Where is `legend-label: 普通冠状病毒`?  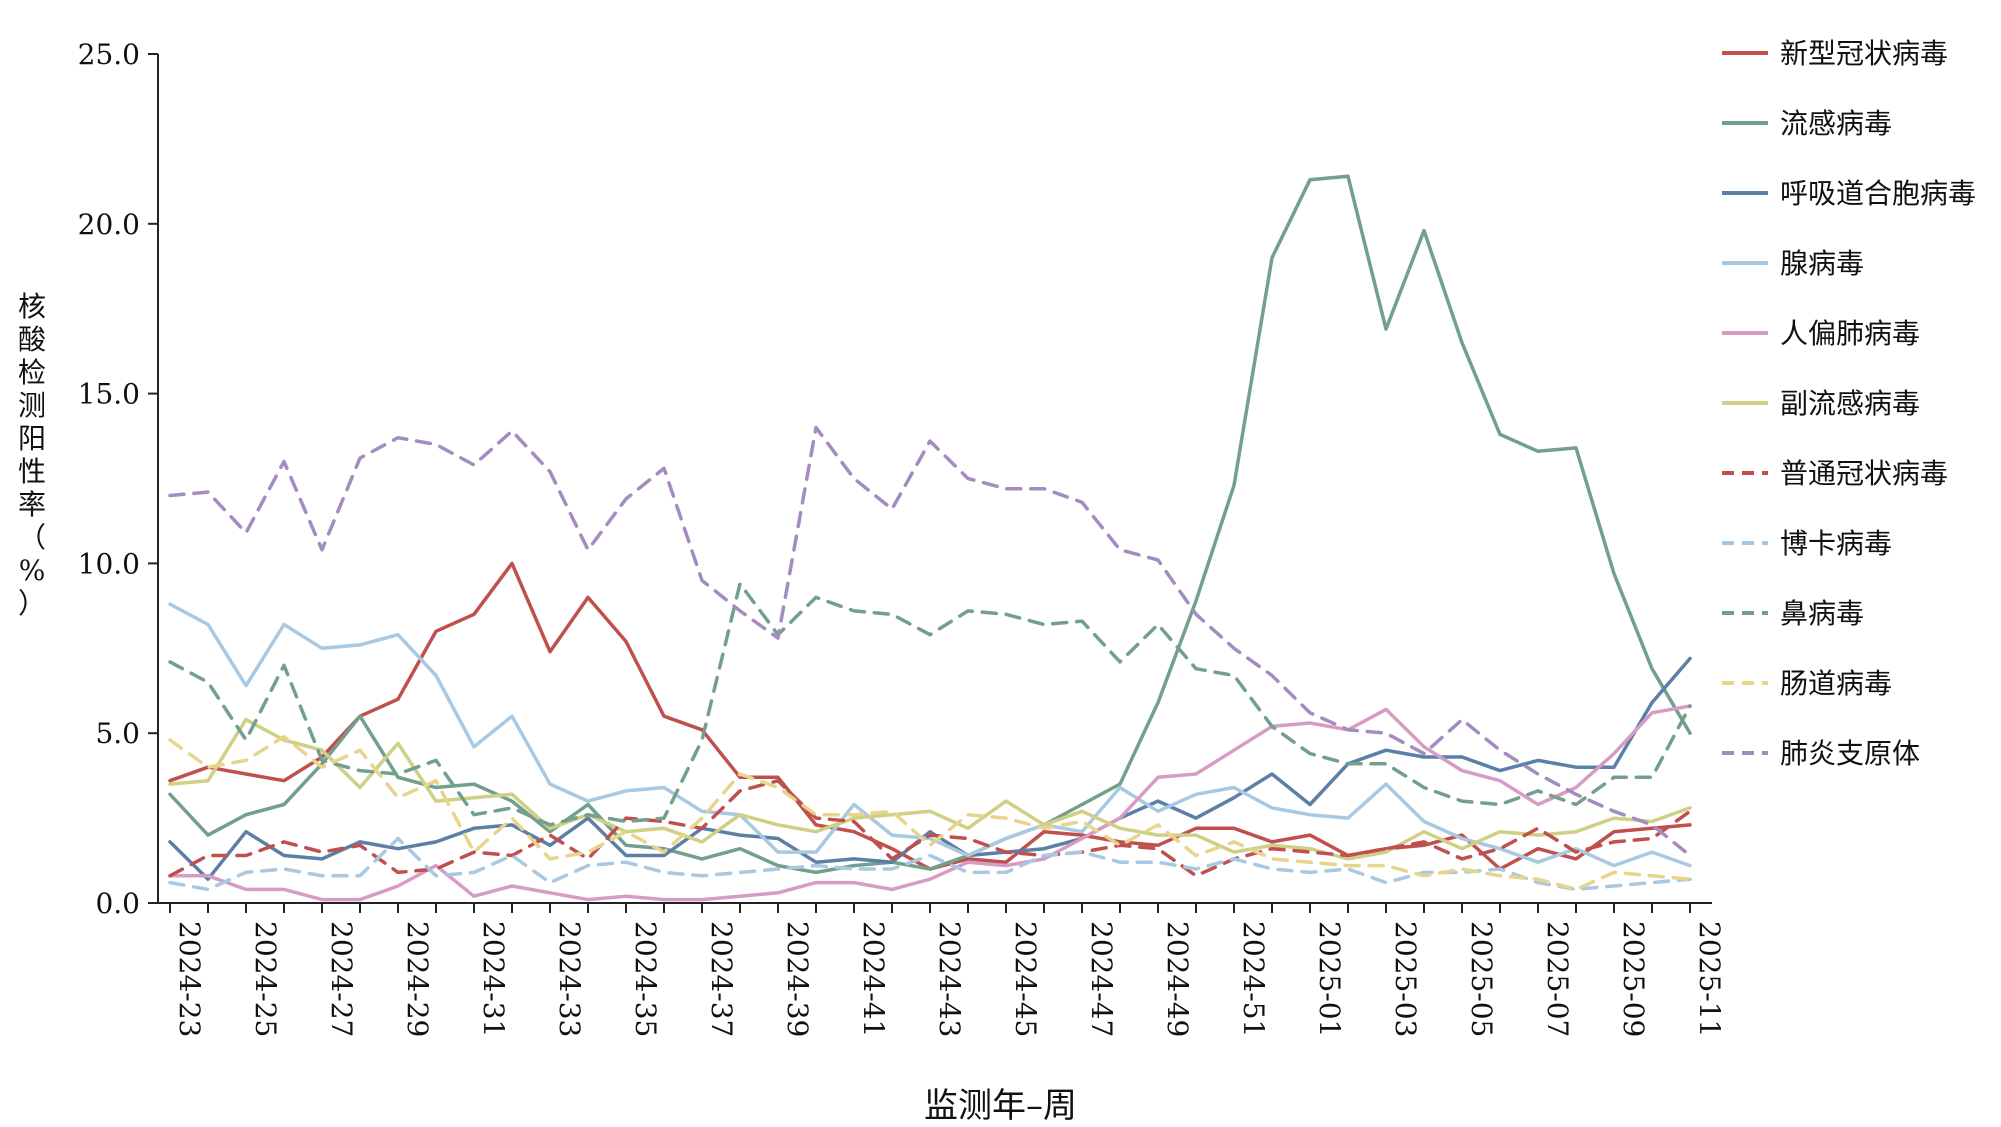
legend-label: 普通冠状病毒 is located at coordinates (1864, 473).